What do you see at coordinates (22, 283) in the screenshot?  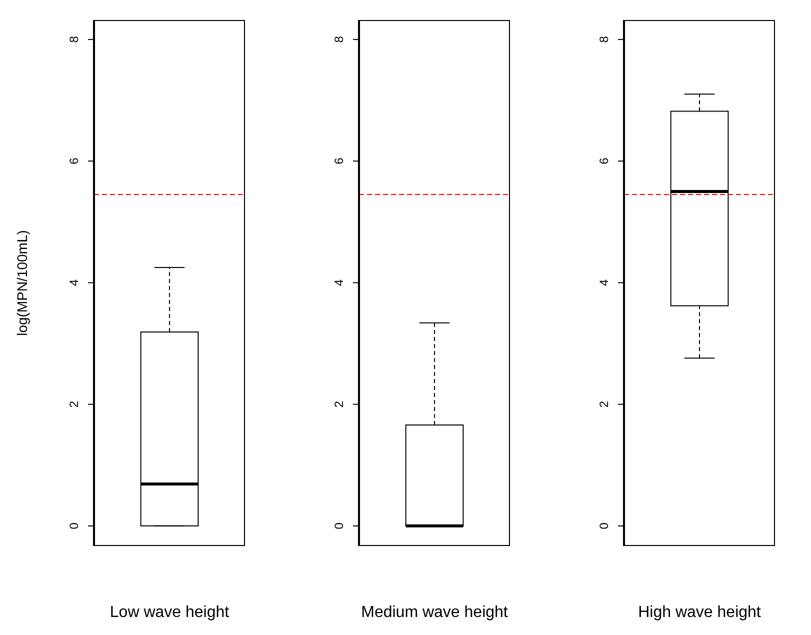 I see `y-axis-title: log(MPN/100mL)` at bounding box center [22, 283].